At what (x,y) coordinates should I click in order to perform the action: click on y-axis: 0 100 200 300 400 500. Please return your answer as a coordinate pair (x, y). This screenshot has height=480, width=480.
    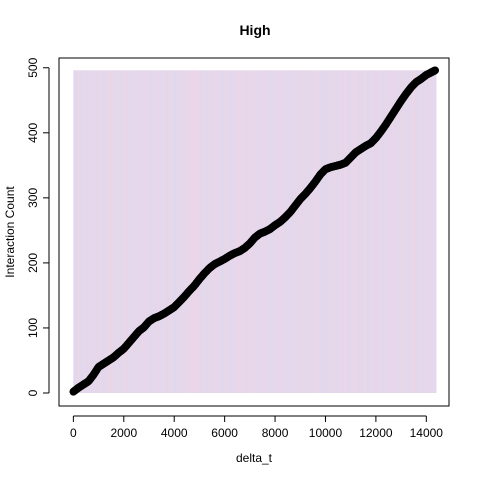
    Looking at the image, I should click on (38, 226).